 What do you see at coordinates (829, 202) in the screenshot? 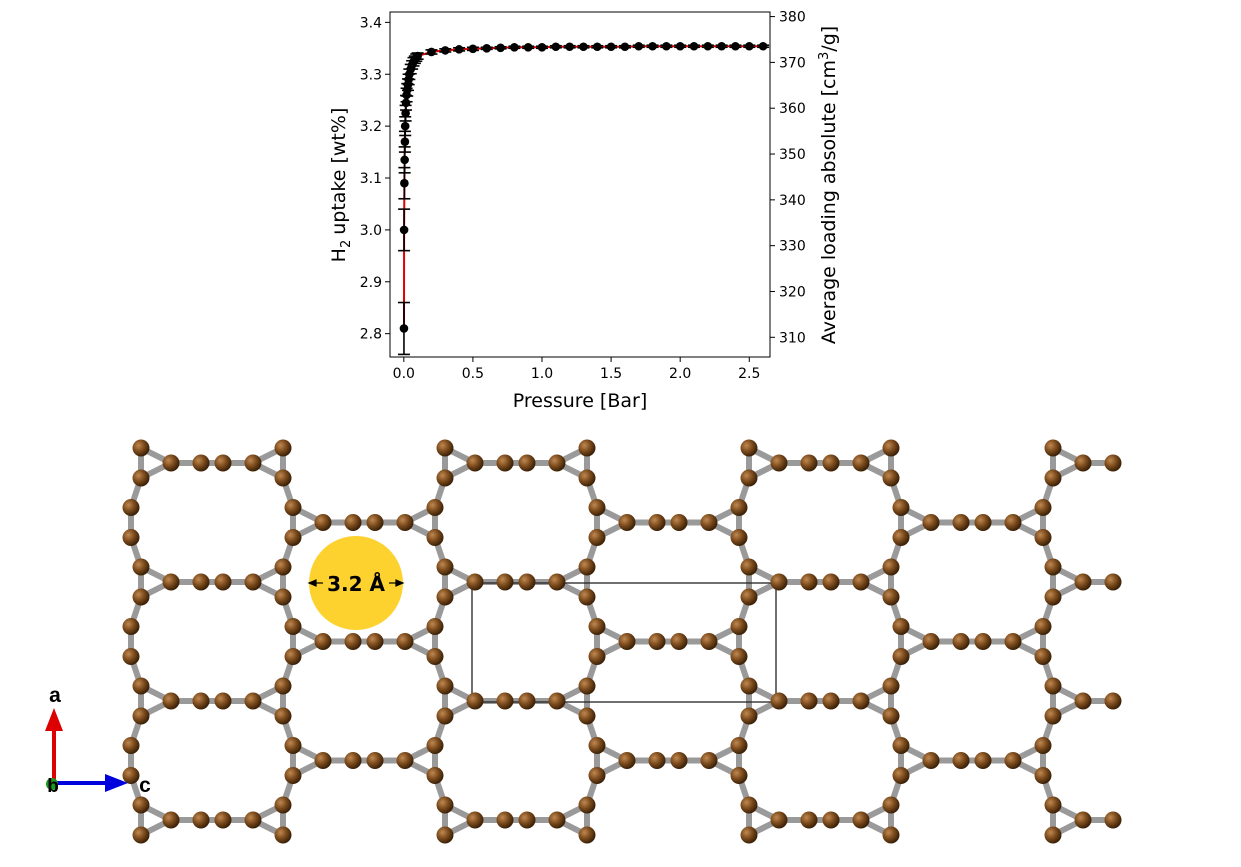
I see `y2-axis-label-main: Average loading absolute [cm` at bounding box center [829, 202].